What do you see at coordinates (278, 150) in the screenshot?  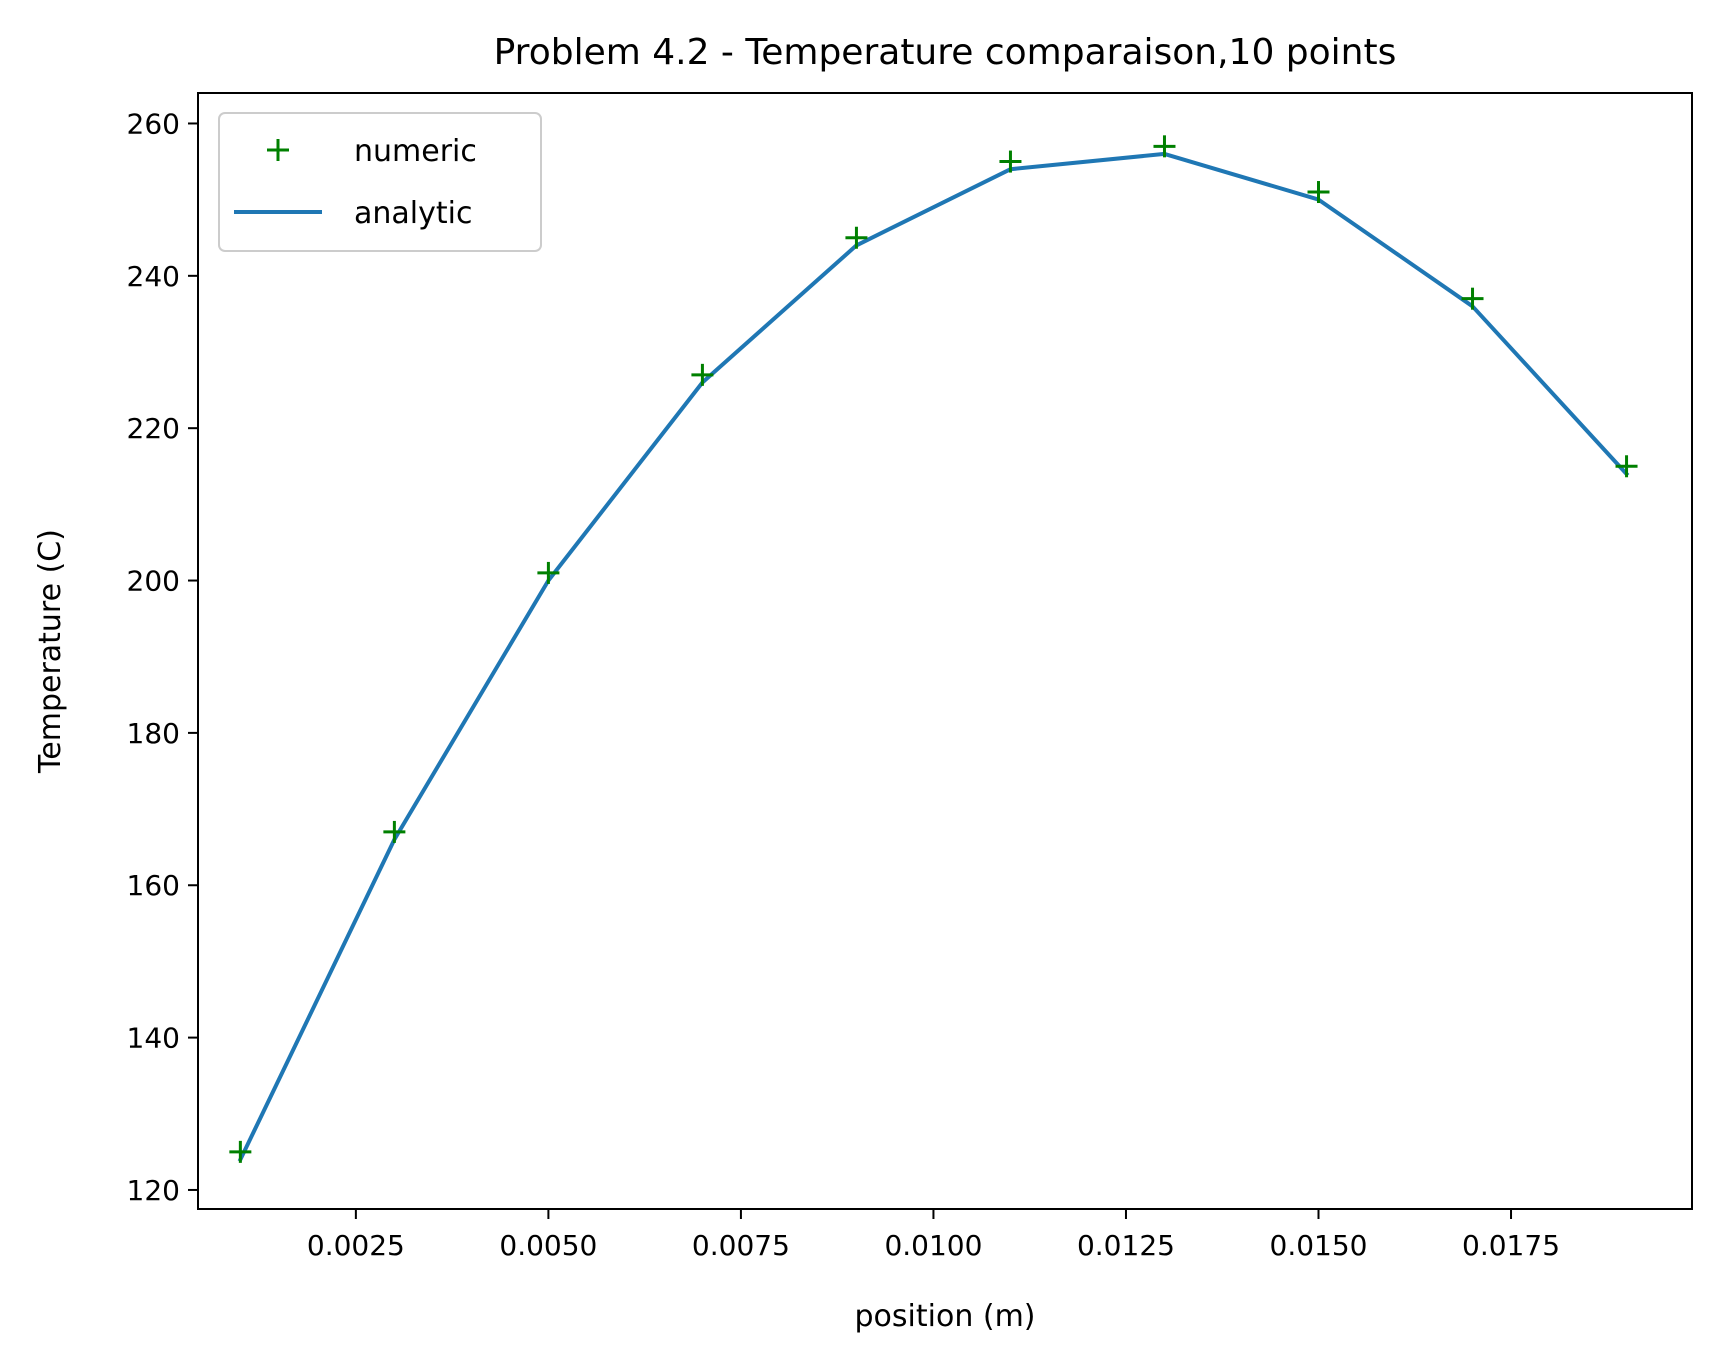 I see `legend-numeric-marker` at bounding box center [278, 150].